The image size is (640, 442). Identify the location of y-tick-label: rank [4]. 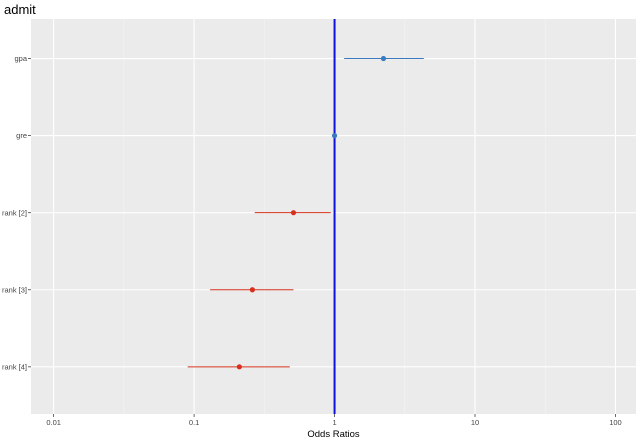
(14, 366).